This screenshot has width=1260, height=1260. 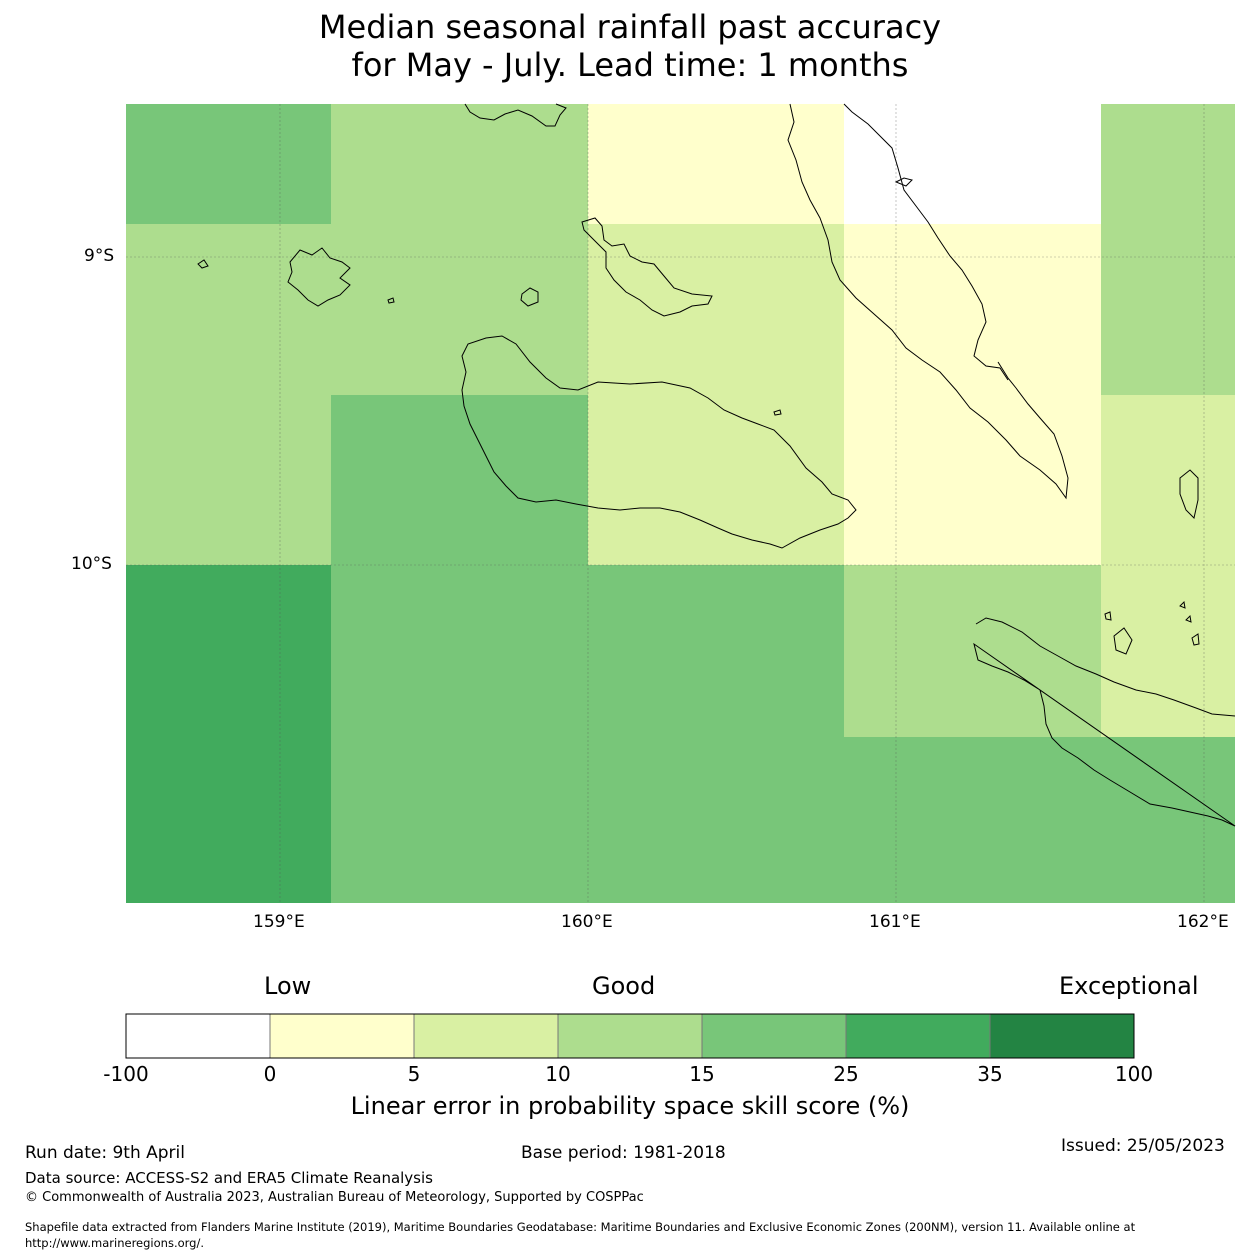 What do you see at coordinates (1203, 922) in the screenshot?
I see `lon-label-162e: 162°E` at bounding box center [1203, 922].